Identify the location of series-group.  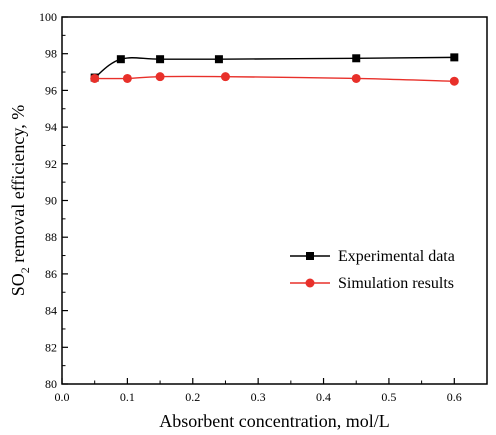
(274, 69).